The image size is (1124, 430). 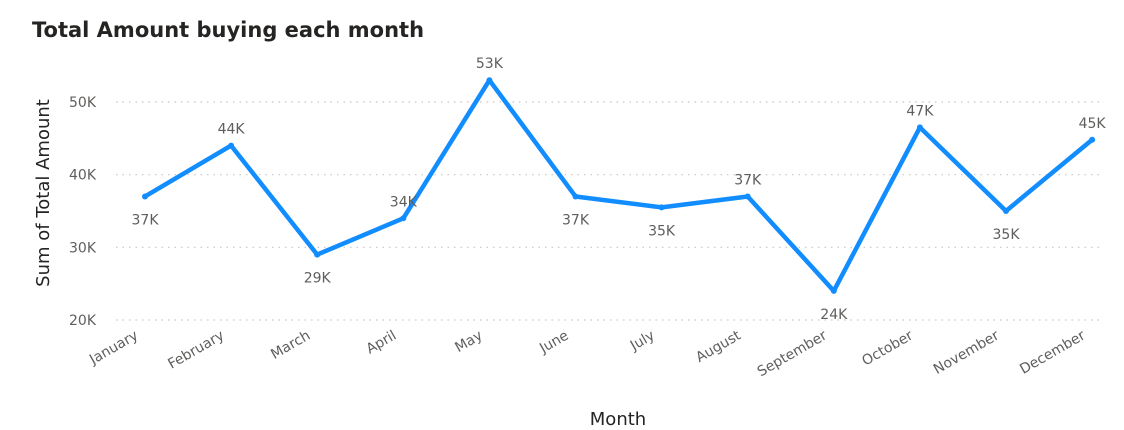 What do you see at coordinates (887, 348) in the screenshot?
I see `x-tick-label: October` at bounding box center [887, 348].